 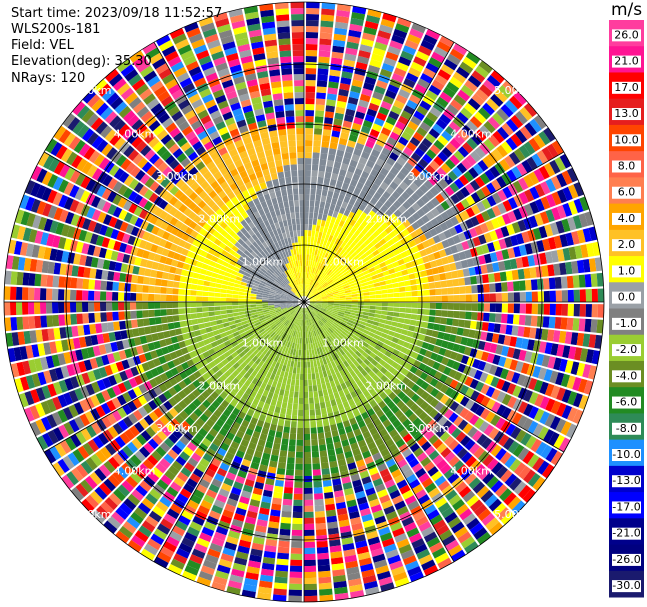 I want to click on colorbar-tick-label: 6.0, so click(x=627, y=192).